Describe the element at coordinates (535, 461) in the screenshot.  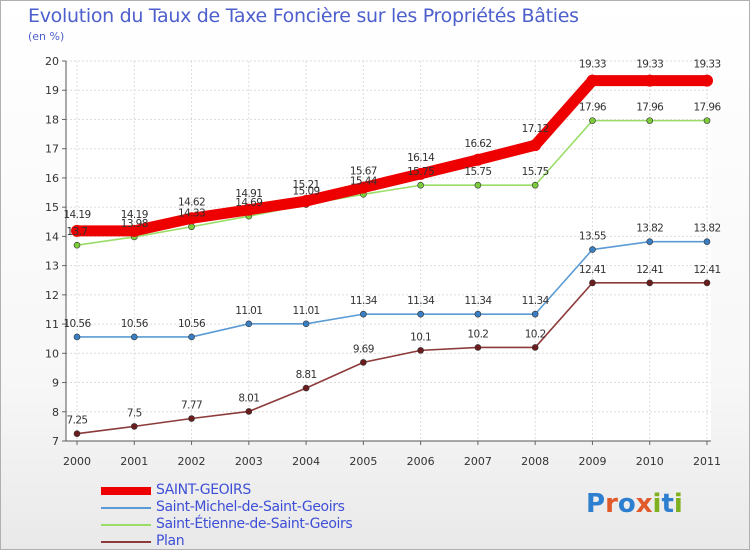
I see `x-tick-label: 2008` at that location.